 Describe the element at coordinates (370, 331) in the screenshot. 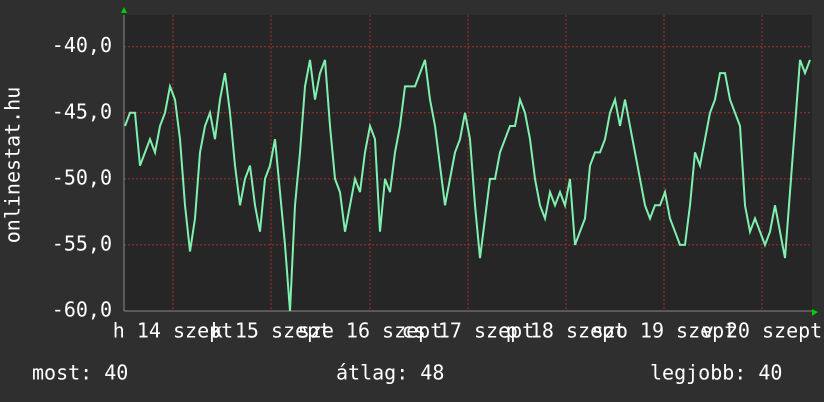

I see `x-tick-label: sze 16 szept` at that location.